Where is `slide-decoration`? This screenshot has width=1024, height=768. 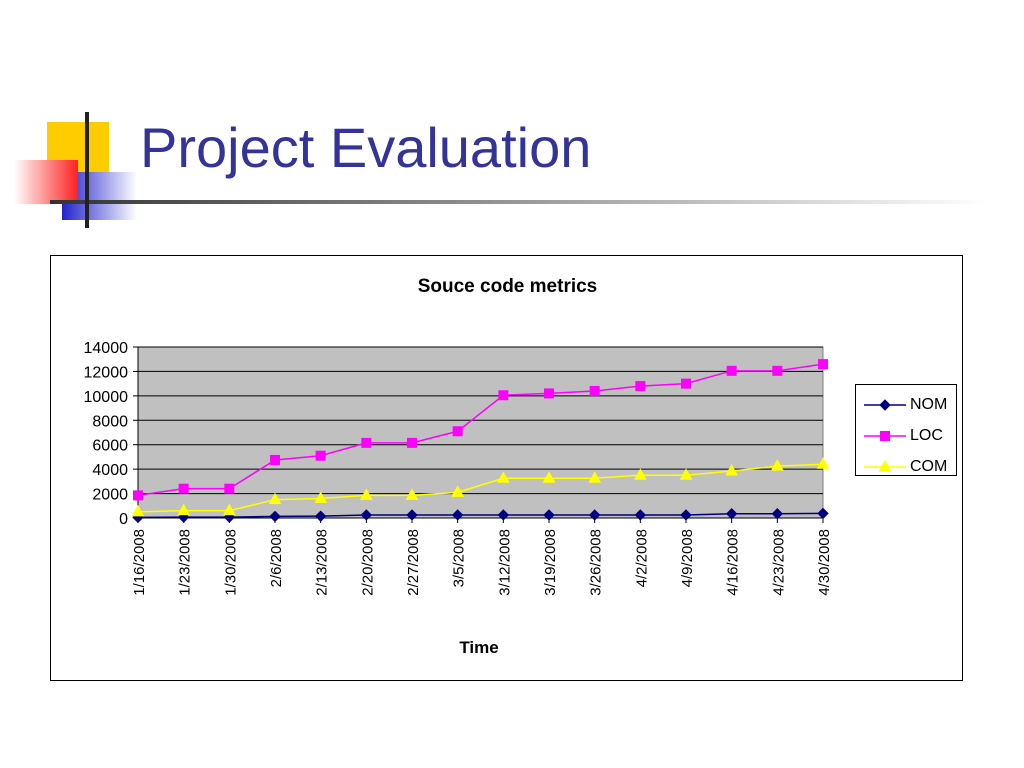 slide-decoration is located at coordinates (502, 170).